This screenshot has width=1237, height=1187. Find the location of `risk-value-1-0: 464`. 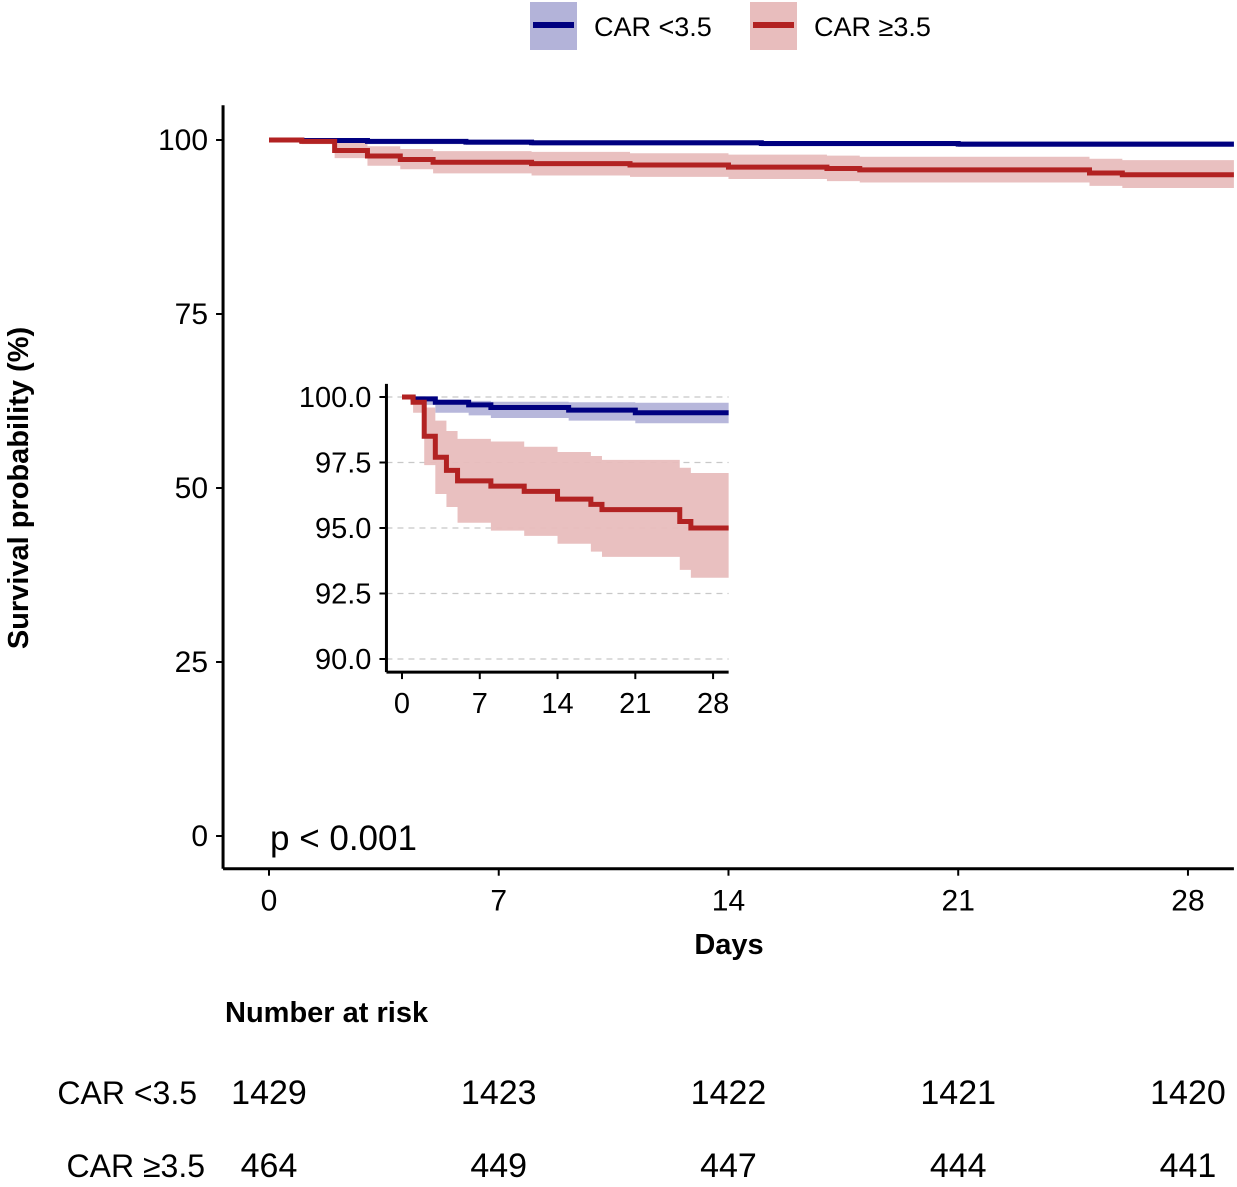

risk-value-1-0: 464 is located at coordinates (269, 1164).